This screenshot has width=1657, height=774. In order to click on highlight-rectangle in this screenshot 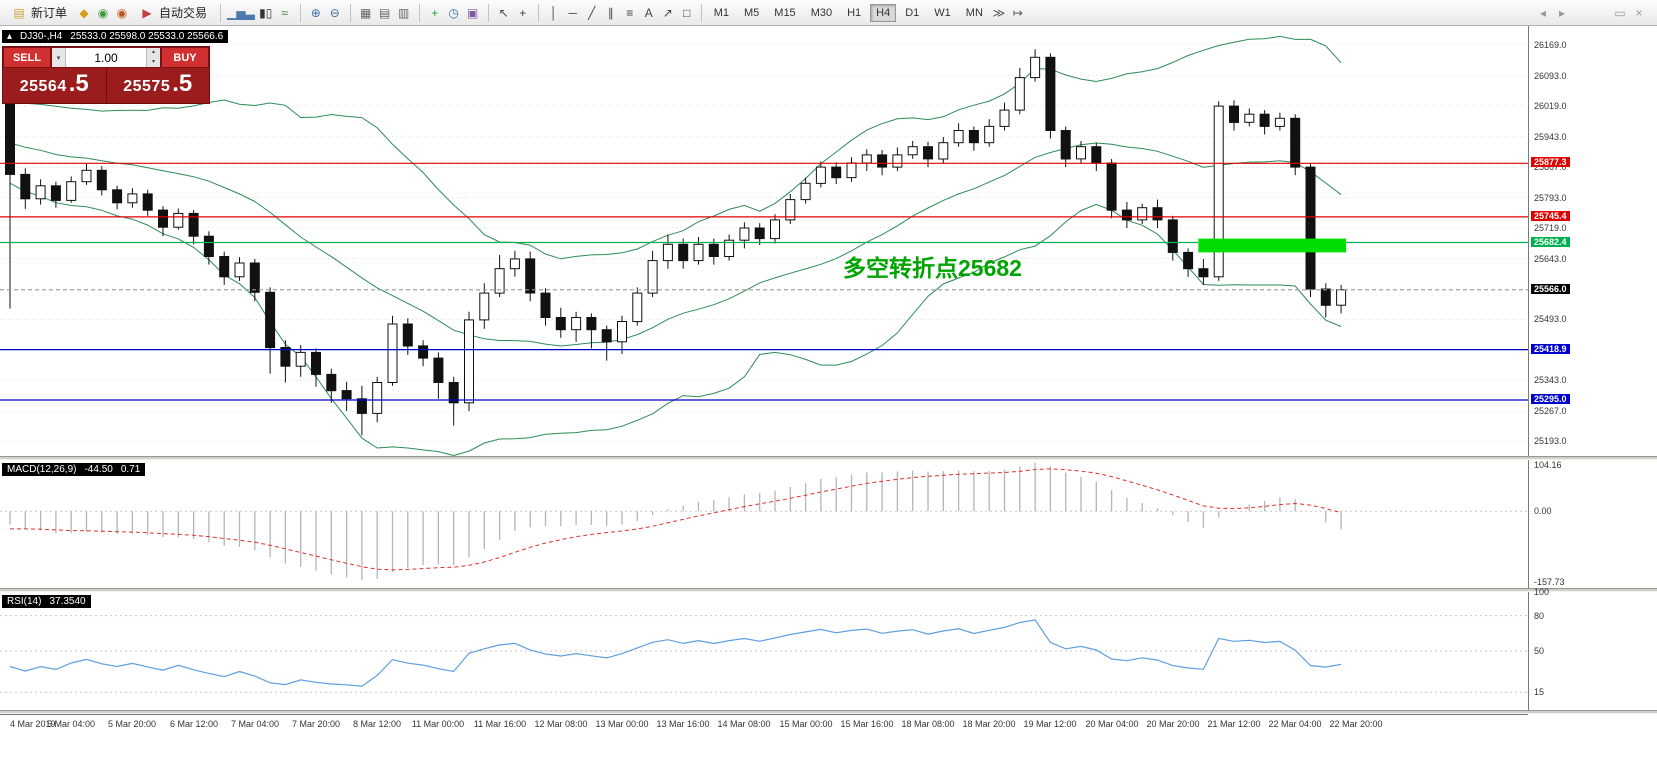, I will do `click(1272, 245)`.